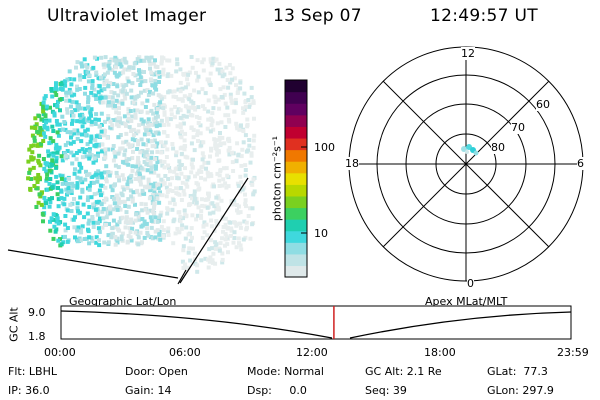 This screenshot has height=400, width=600. I want to click on status-ip: IP: 36.0, so click(29, 390).